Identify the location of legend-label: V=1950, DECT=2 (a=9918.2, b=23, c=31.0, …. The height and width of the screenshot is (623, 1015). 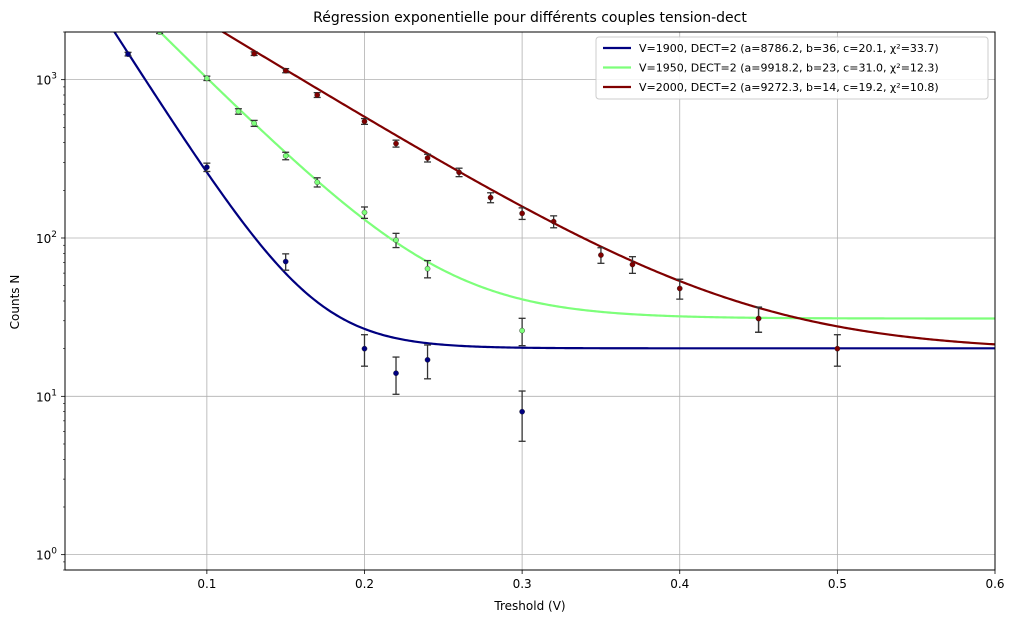
(789, 68).